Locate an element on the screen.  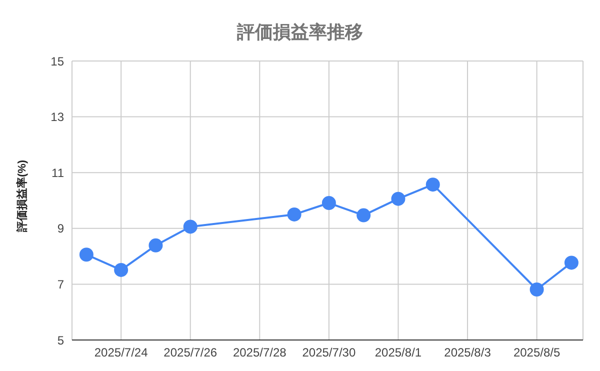
y-axis-title: 評価損益率(%) is located at coordinates (22, 196).